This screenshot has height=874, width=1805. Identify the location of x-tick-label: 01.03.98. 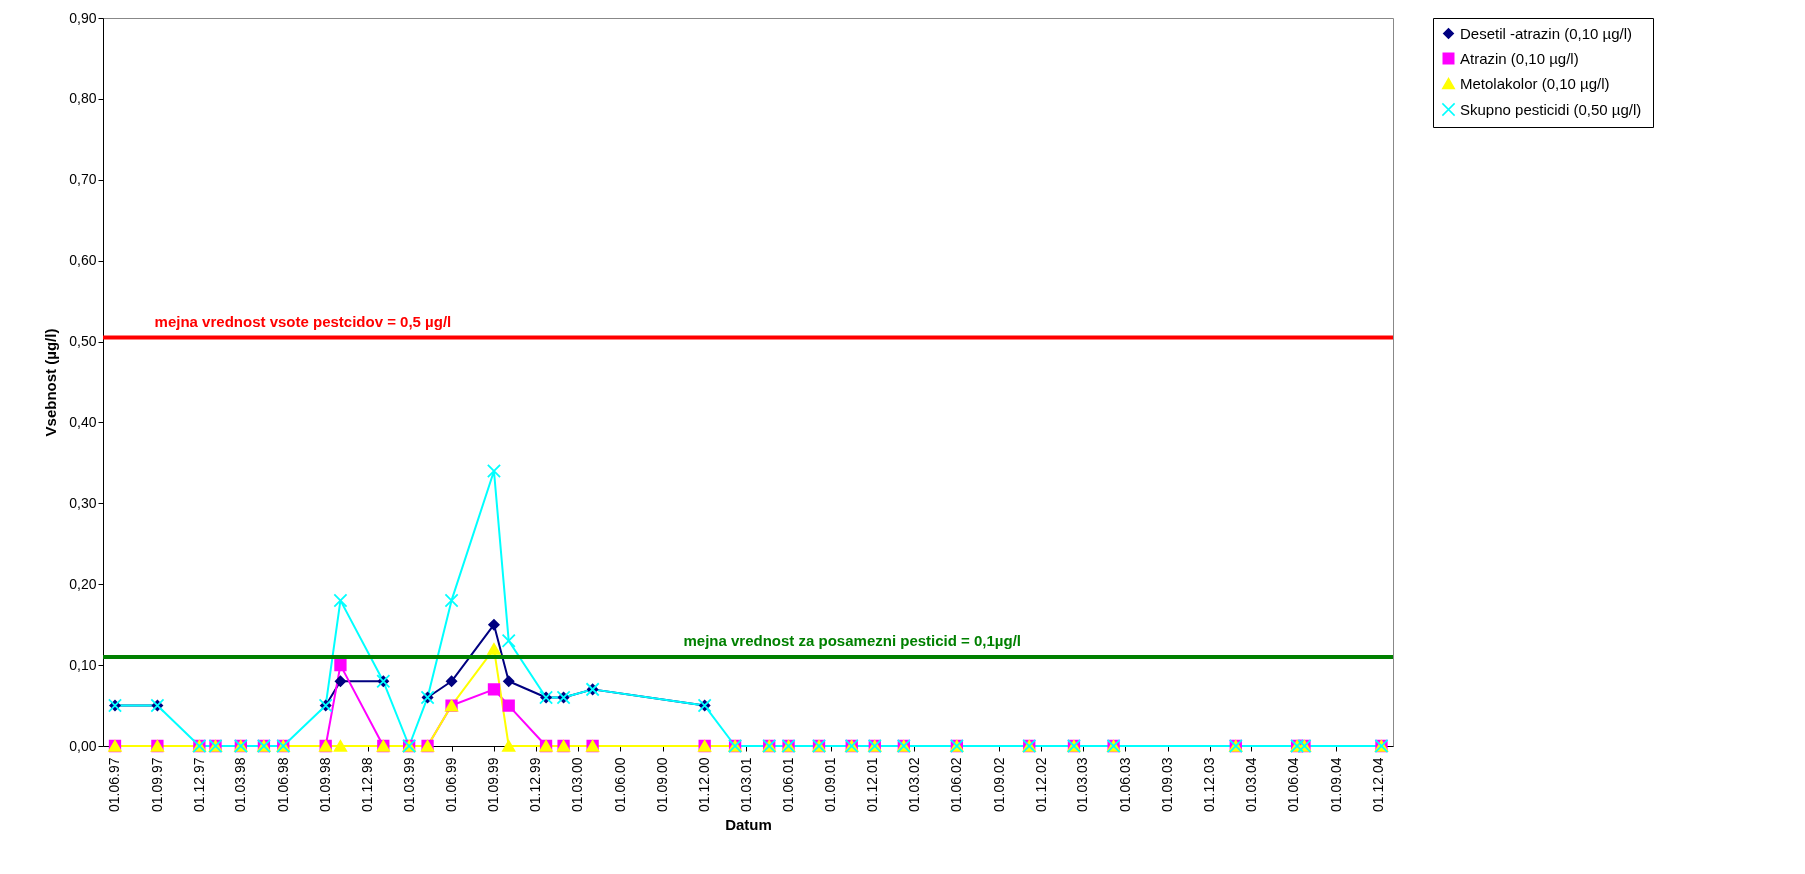
(240, 784).